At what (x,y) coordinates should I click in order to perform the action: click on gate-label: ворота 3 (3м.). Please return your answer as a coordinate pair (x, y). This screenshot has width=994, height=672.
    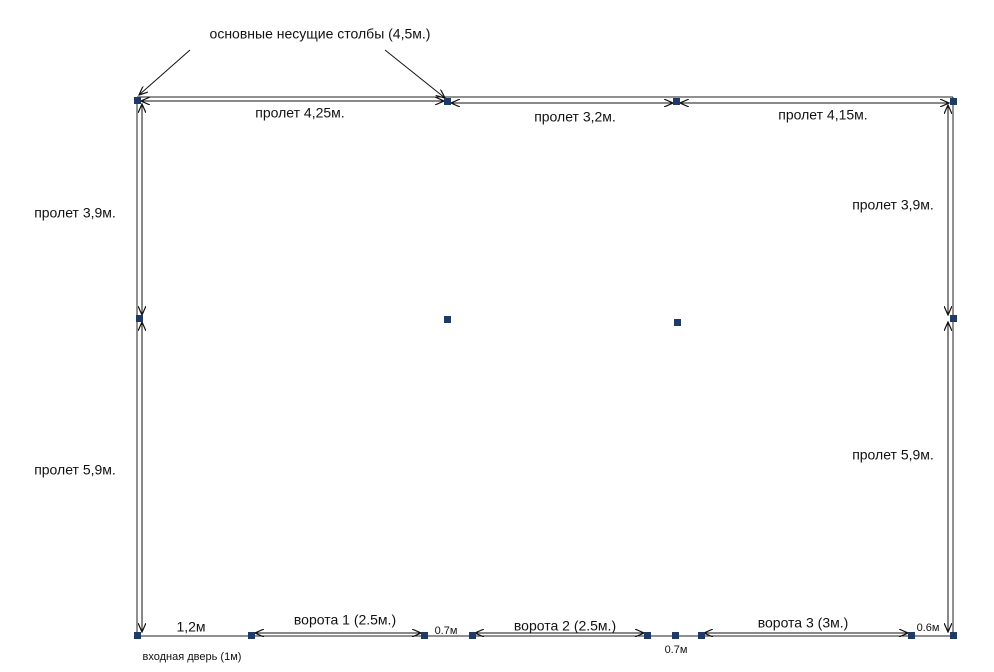
    Looking at the image, I should click on (803, 623).